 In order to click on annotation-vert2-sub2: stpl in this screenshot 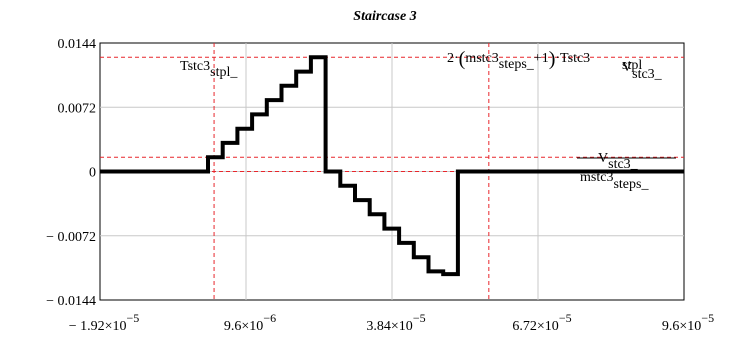, I will do `click(632, 65)`.